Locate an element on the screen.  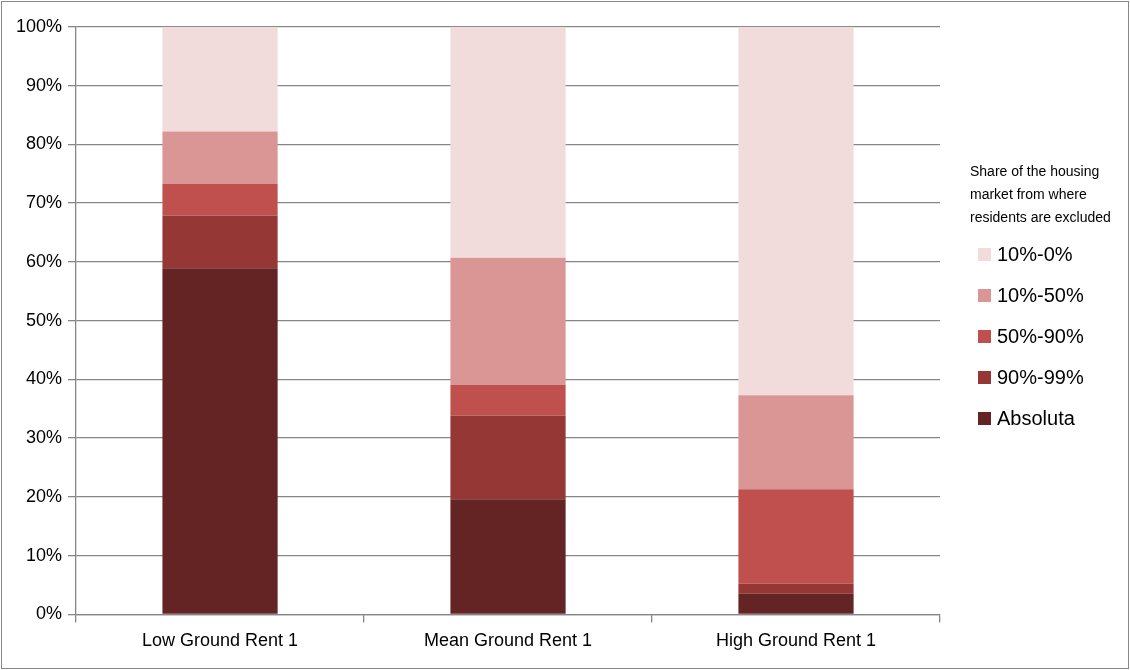
y-tick-label: 100% is located at coordinates (39, 25).